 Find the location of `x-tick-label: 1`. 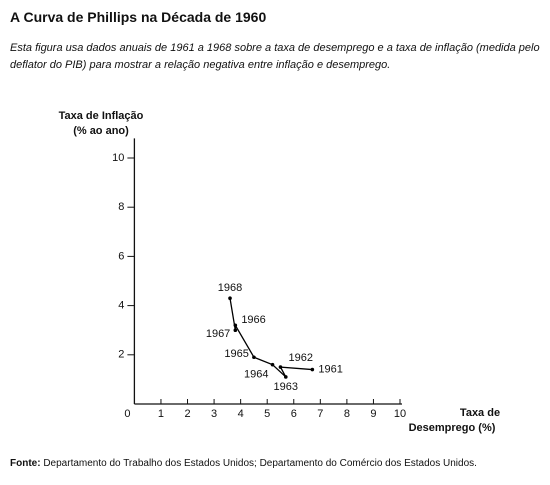

x-tick-label: 1 is located at coordinates (161, 414).